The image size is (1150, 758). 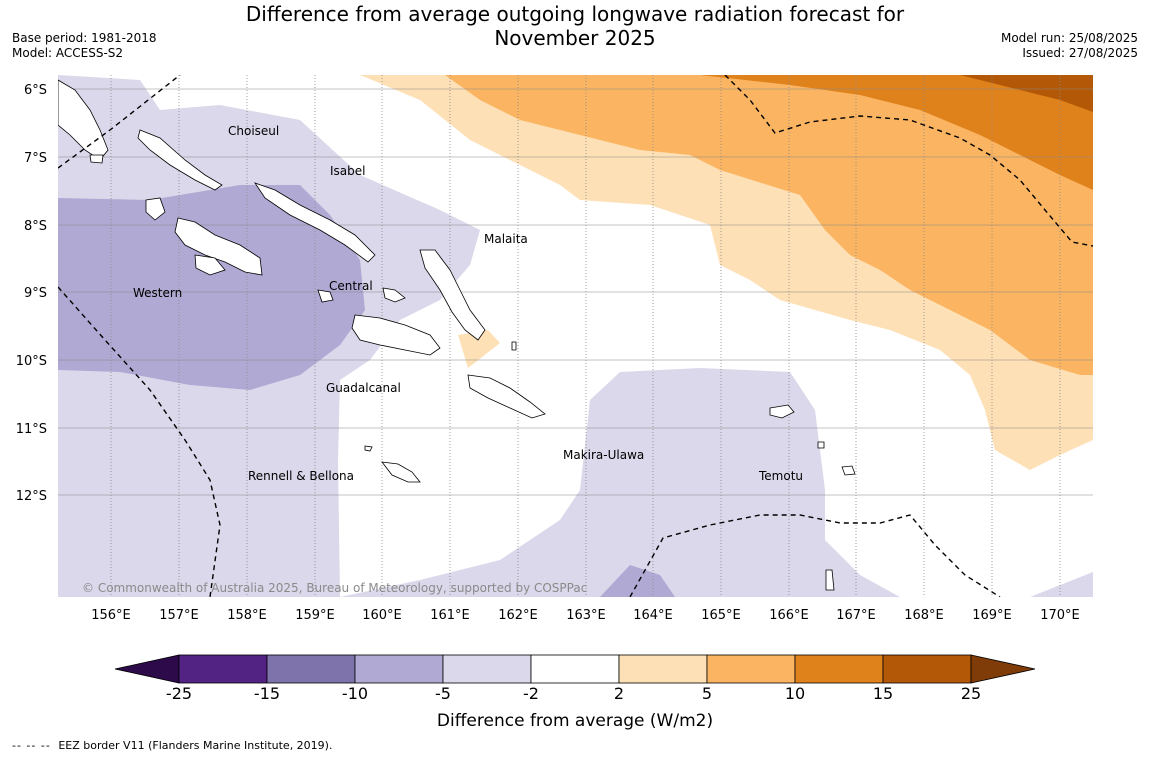 I want to click on lon-tick-158e: 158°E, so click(x=247, y=615).